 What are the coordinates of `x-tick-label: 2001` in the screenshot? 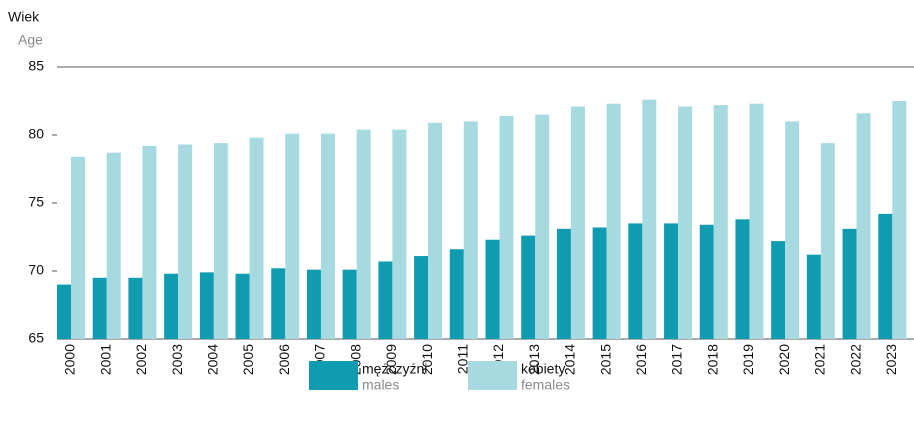 It's located at (105, 359).